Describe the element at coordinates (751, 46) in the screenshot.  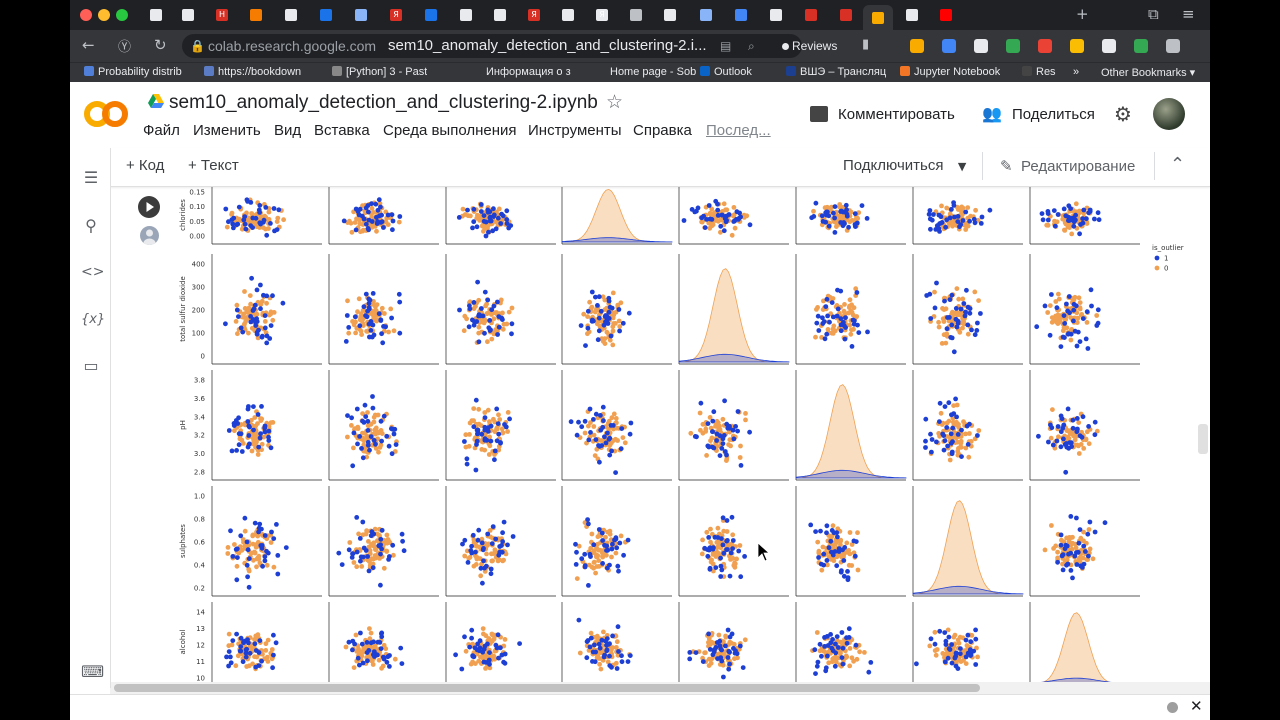
I see `translate-icon: ⌕` at that location.